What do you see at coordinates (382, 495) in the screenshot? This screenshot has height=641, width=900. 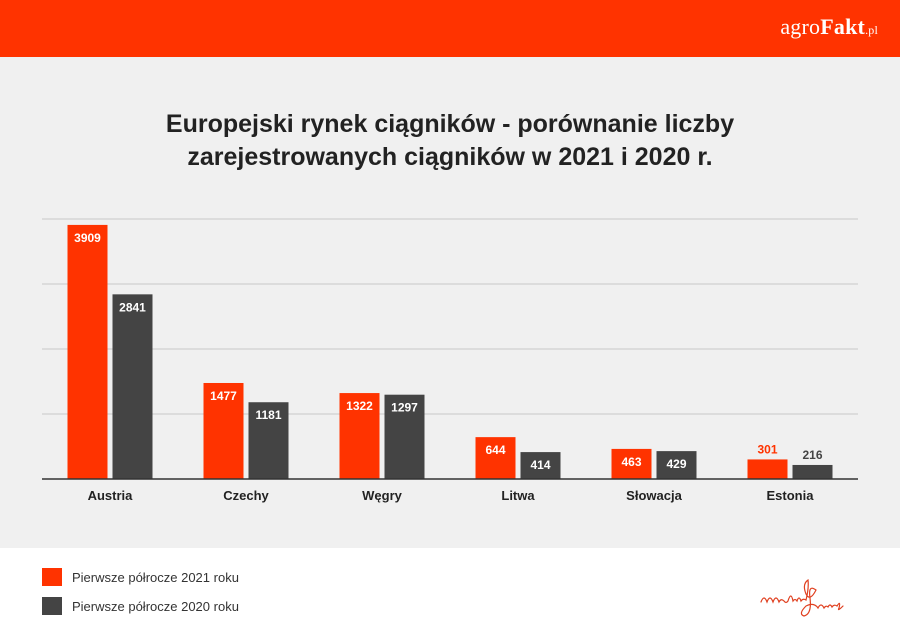 I see `x-tick-label: Węgry` at bounding box center [382, 495].